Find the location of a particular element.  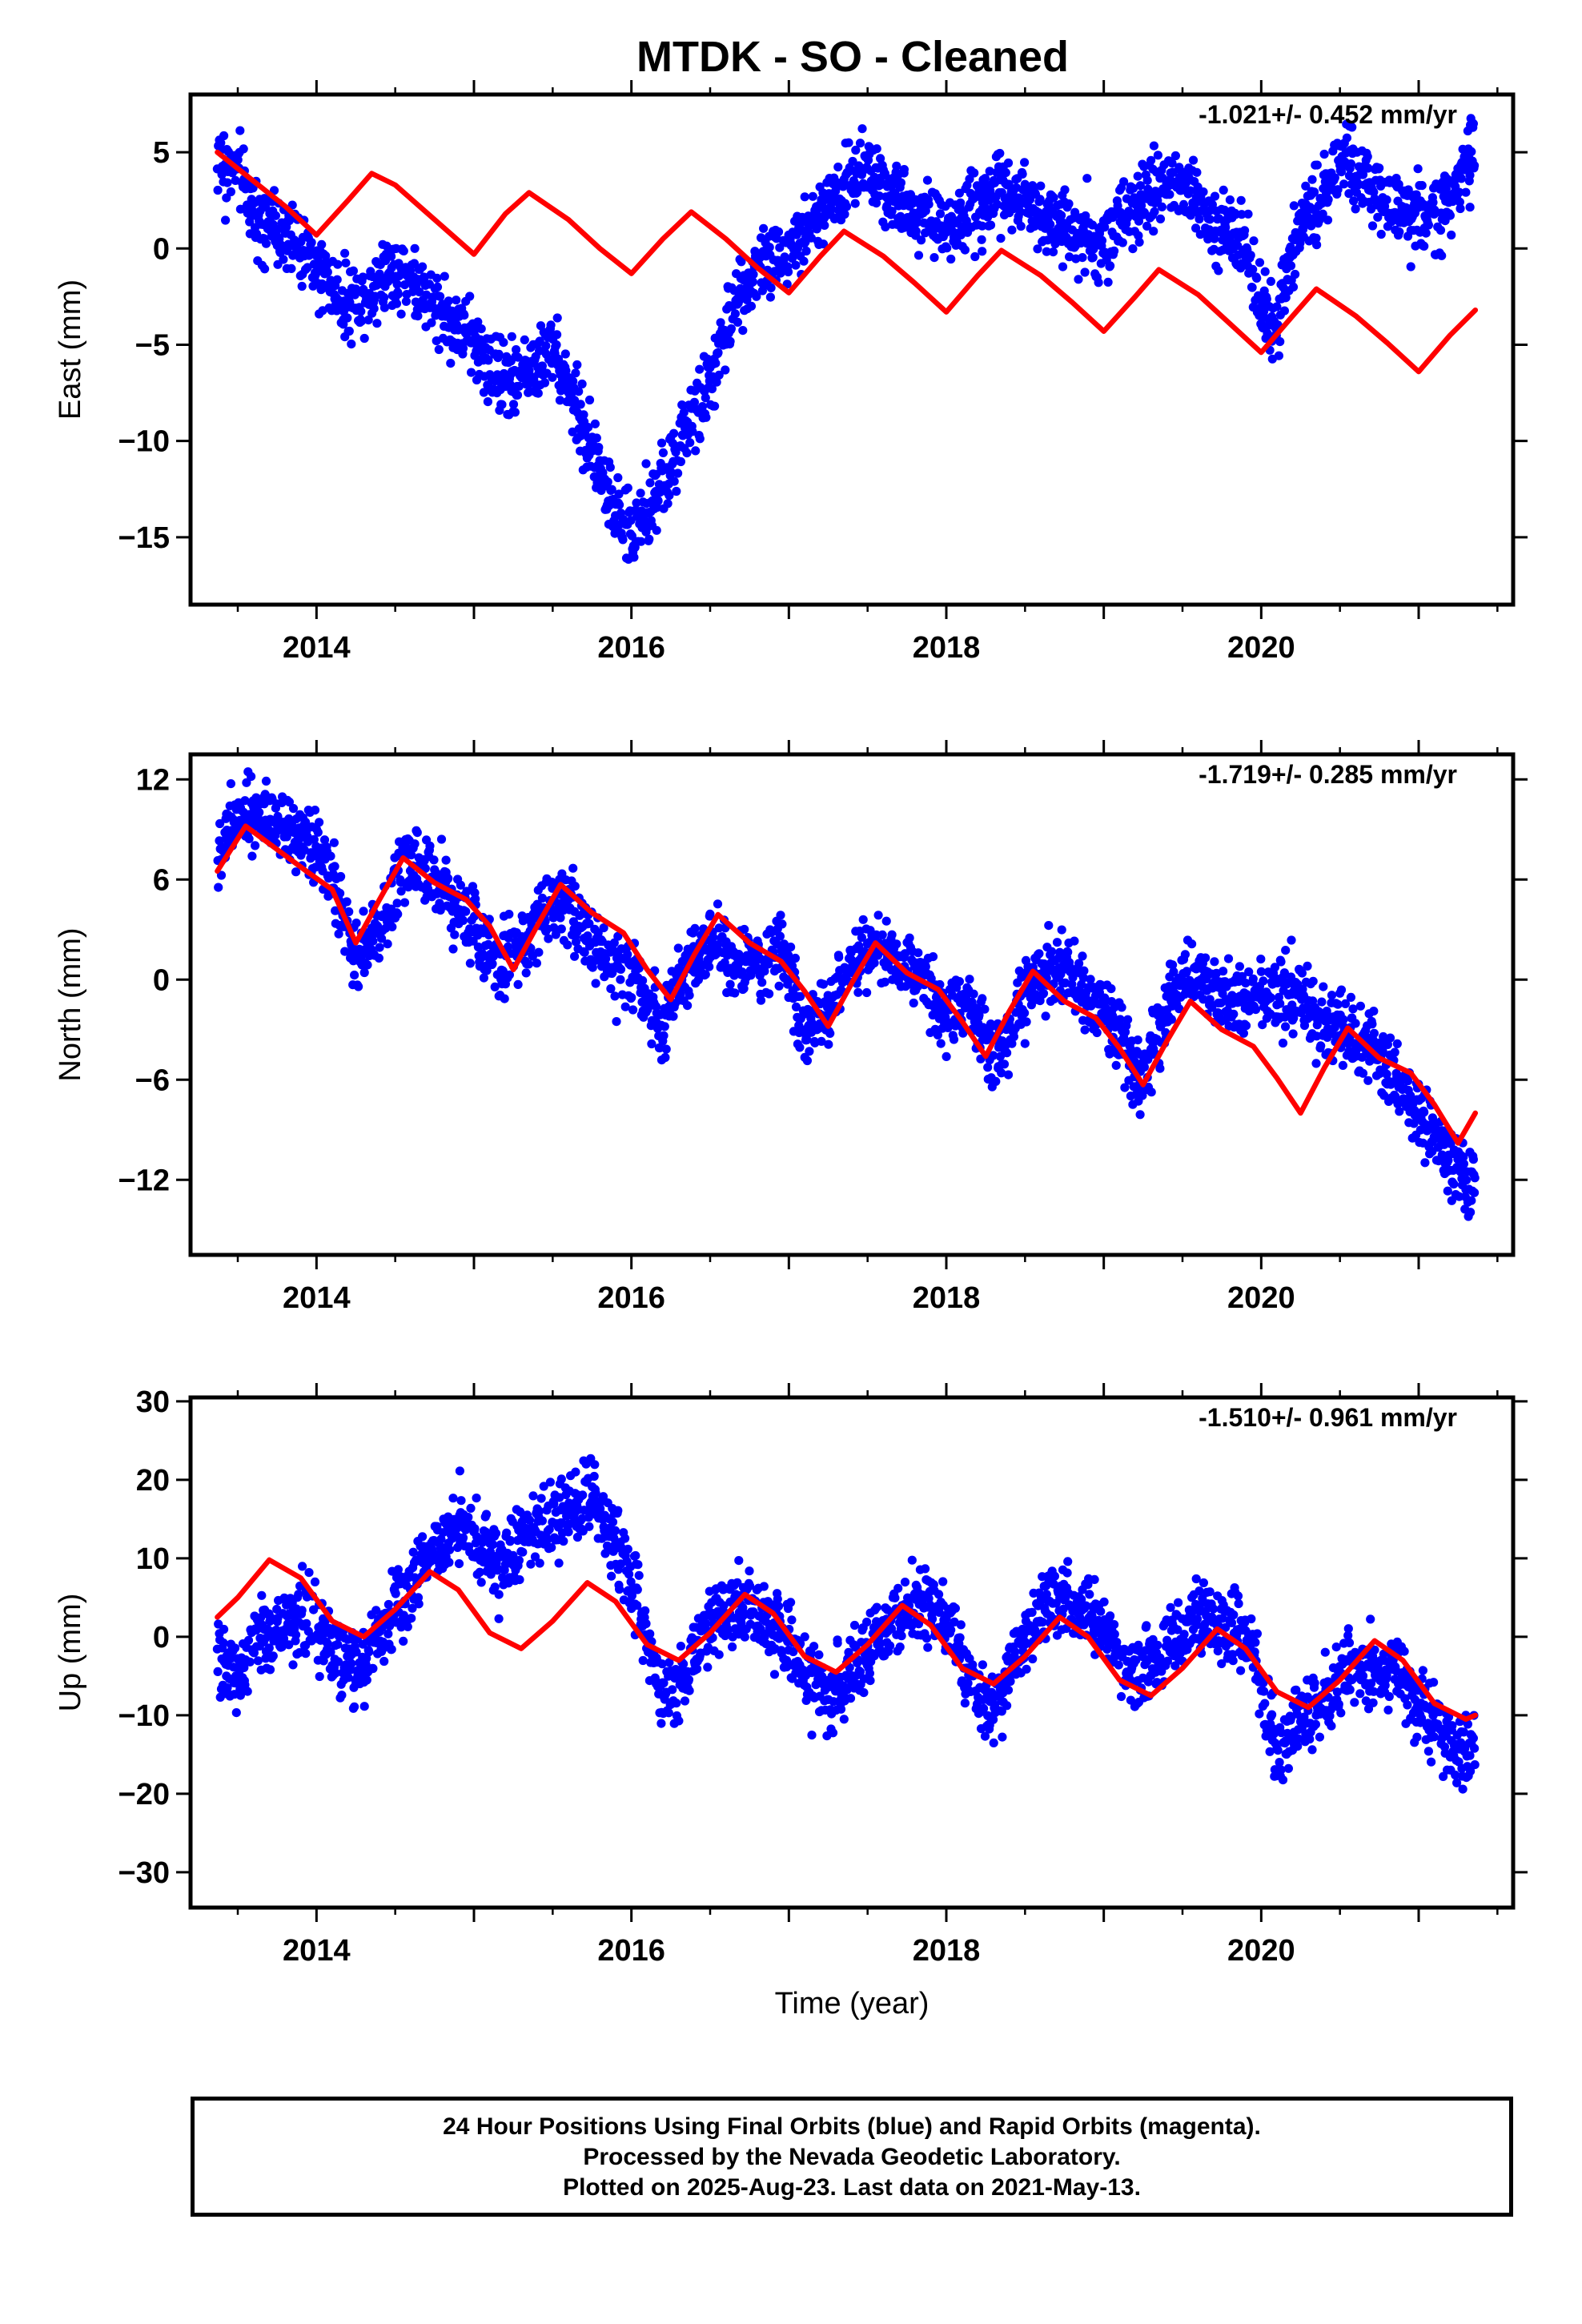

model-curve is located at coordinates (847, 262).